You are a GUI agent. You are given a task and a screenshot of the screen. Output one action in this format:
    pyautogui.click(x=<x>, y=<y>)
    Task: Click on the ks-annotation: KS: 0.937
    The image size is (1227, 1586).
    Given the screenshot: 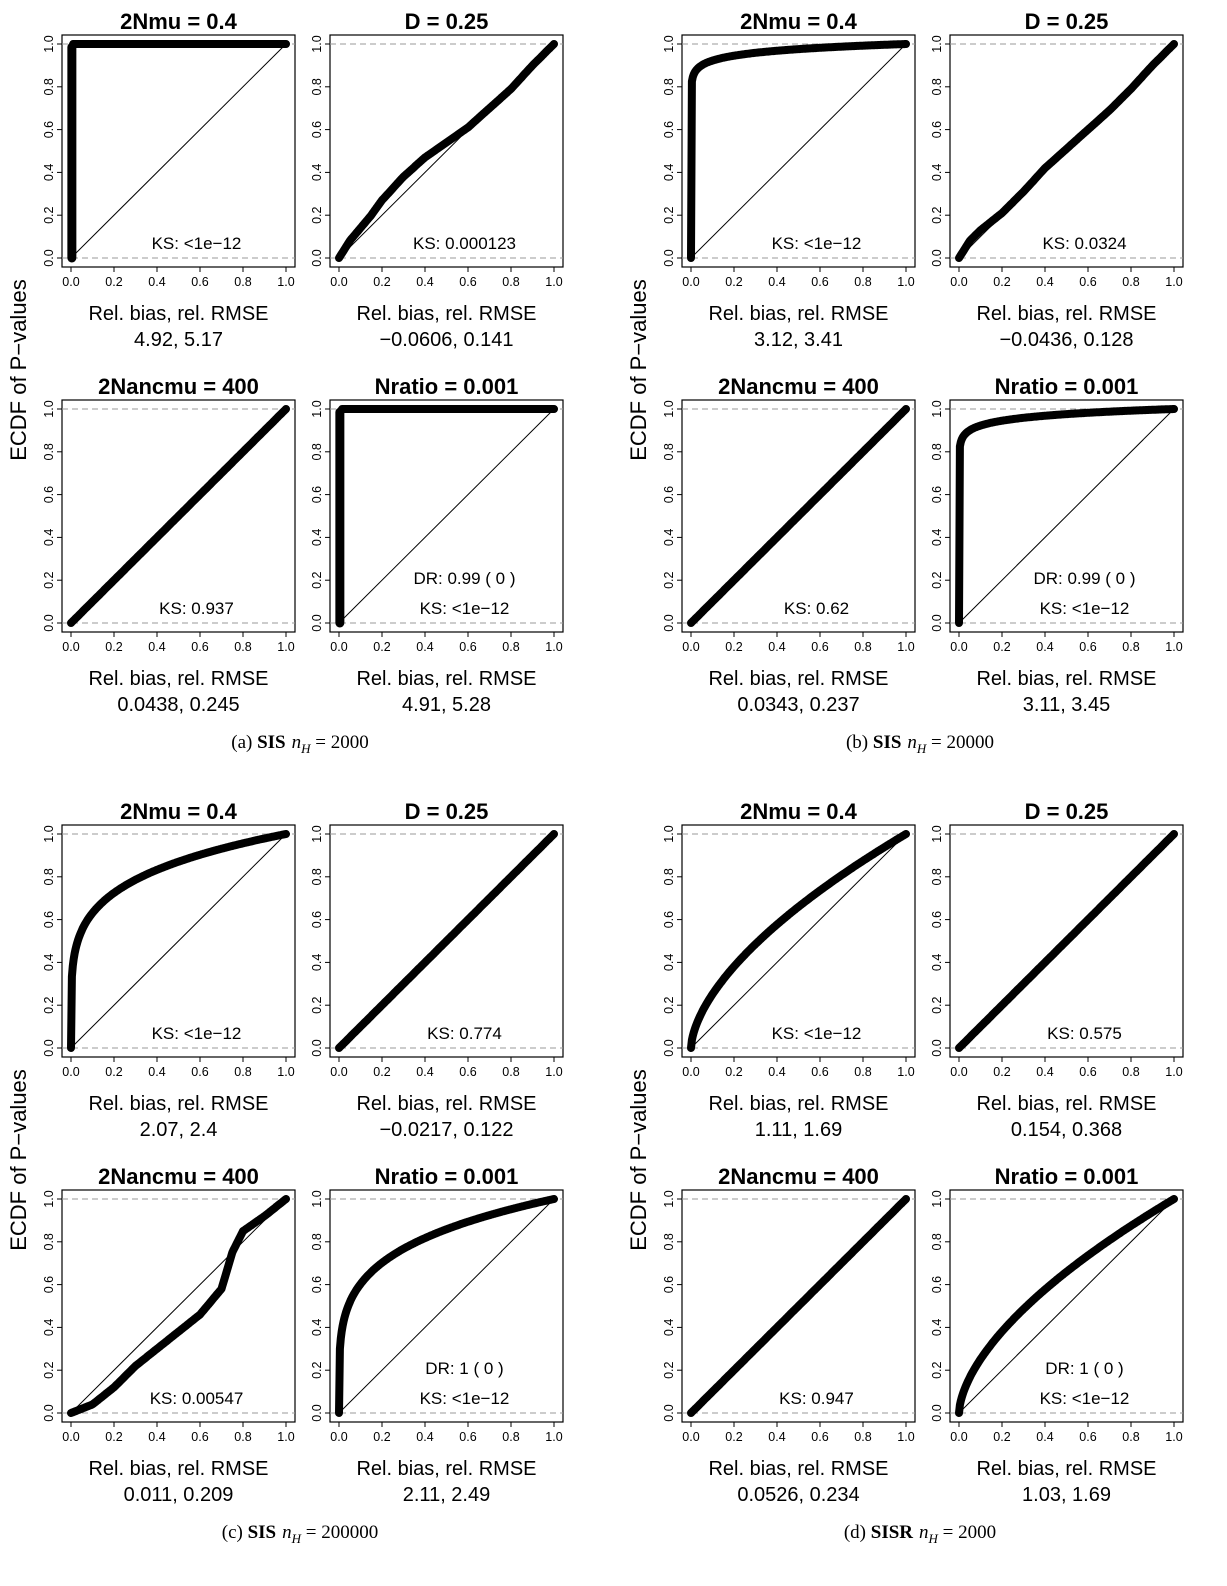 What is the action you would take?
    pyautogui.click(x=196, y=608)
    